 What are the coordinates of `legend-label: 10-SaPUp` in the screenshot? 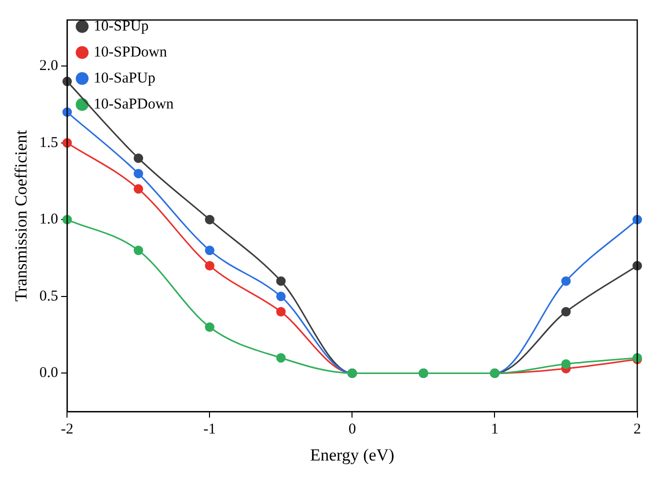 It's located at (125, 78).